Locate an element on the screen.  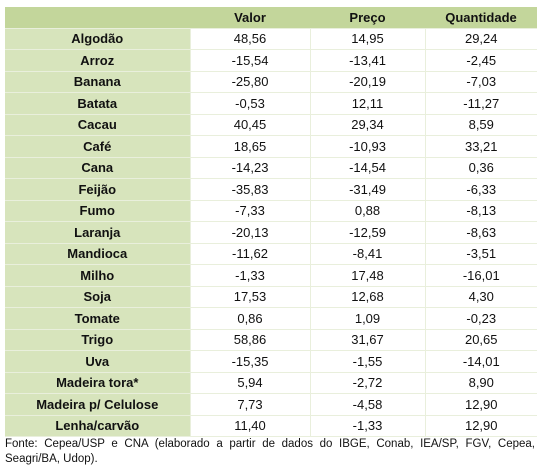
table-row: Batata -0,53 12,11 -11,27 is located at coordinates (271, 103).